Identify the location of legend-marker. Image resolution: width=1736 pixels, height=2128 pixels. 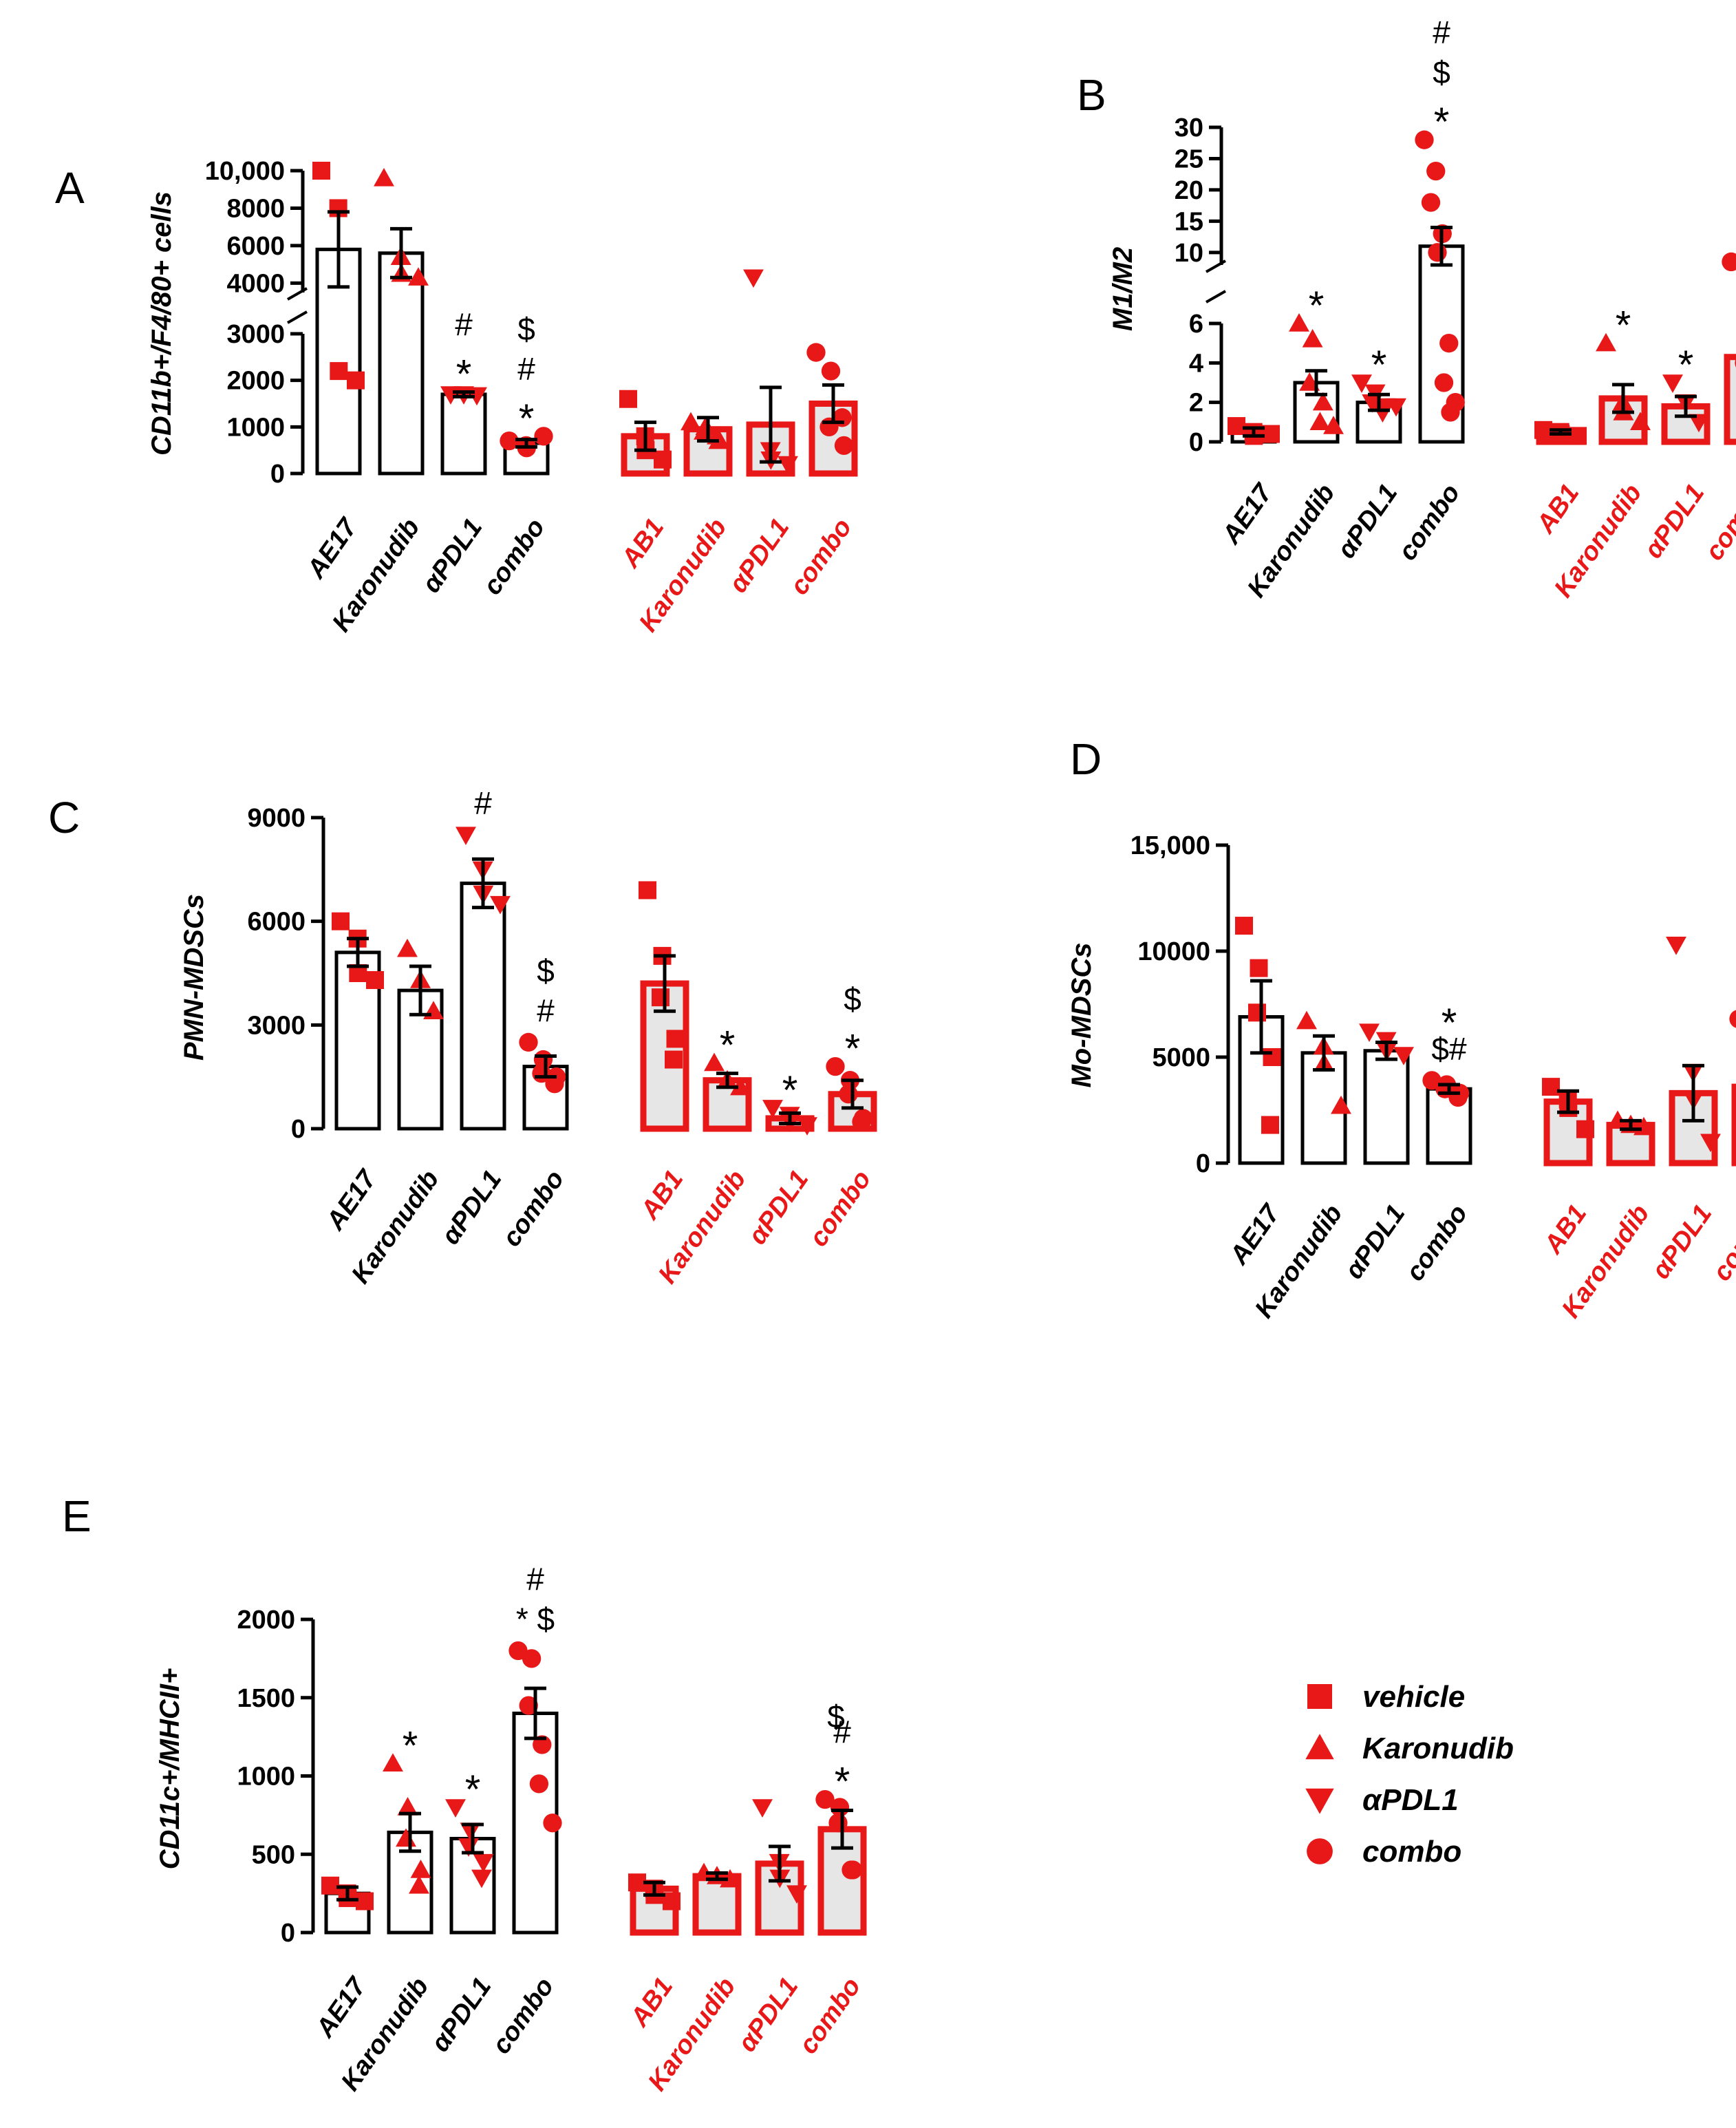
(1319, 1696).